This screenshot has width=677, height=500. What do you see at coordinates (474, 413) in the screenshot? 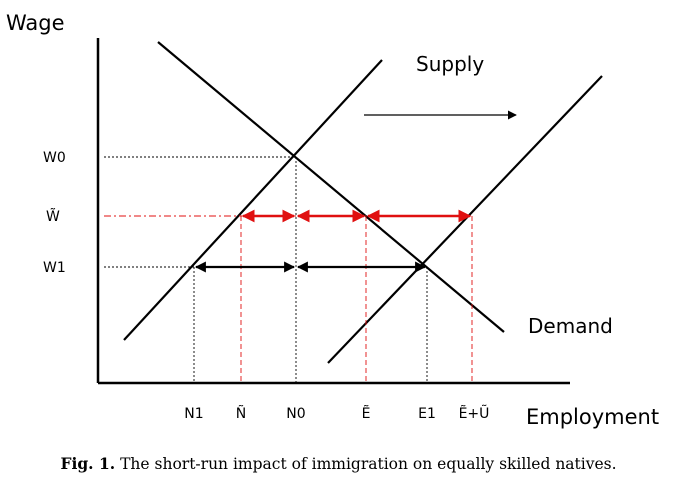
I see `e-tilde-plus-u-tilde-label: Ẽ+Ũ` at bounding box center [474, 413].